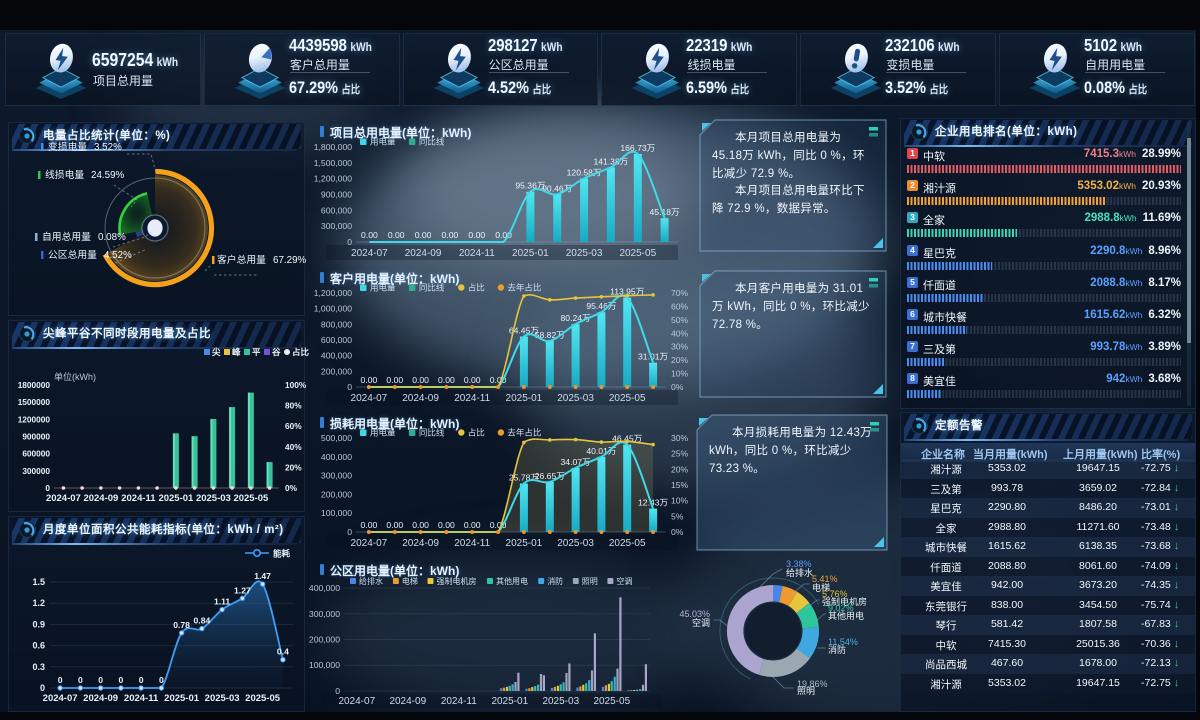  What do you see at coordinates (432, 288) in the screenshot?
I see `svg-text: 同比线` at bounding box center [432, 288].